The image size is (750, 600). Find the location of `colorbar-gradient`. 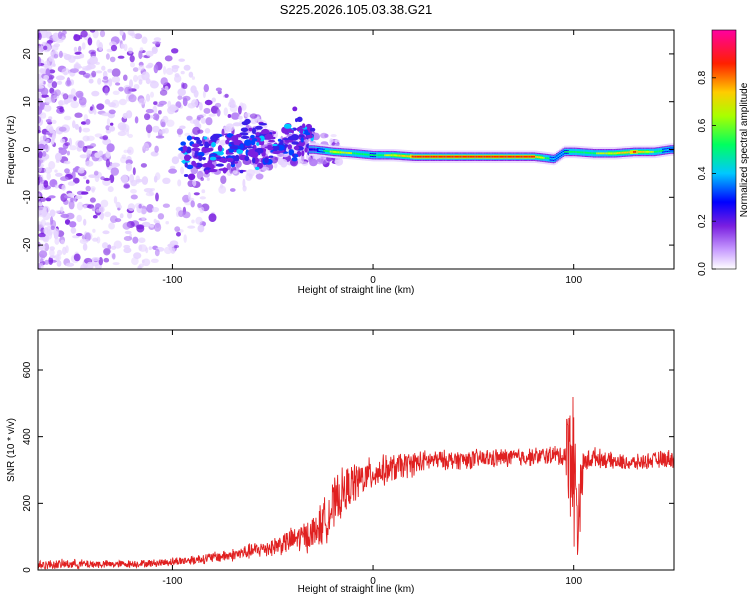

colorbar-gradient is located at coordinates (724, 149).